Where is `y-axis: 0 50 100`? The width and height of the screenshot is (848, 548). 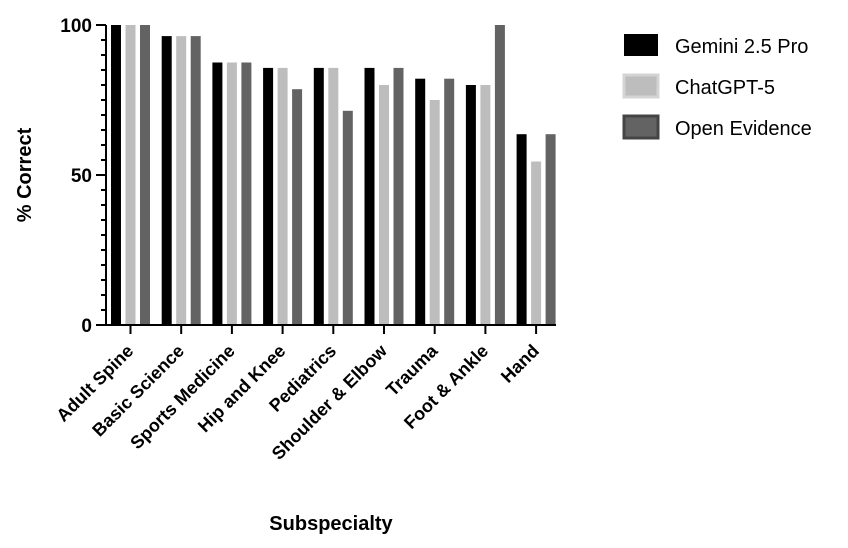 y-axis: 0 50 100 is located at coordinates (83, 176).